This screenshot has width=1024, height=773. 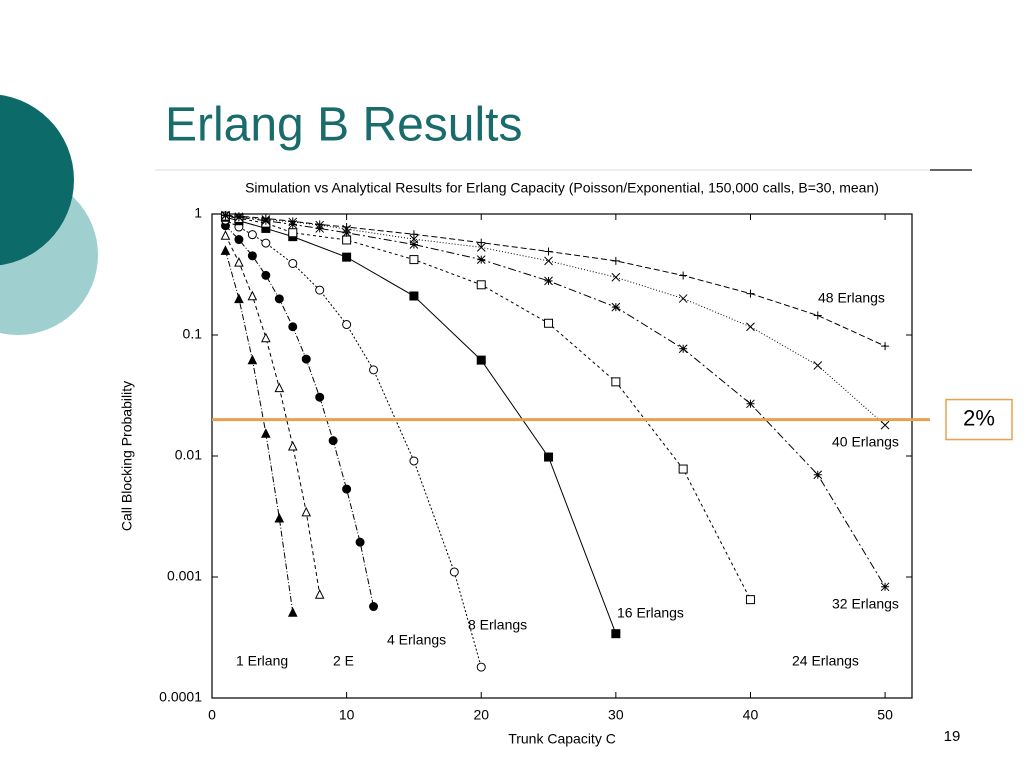 I want to click on y-tick-label: 0.1, so click(x=193, y=334).